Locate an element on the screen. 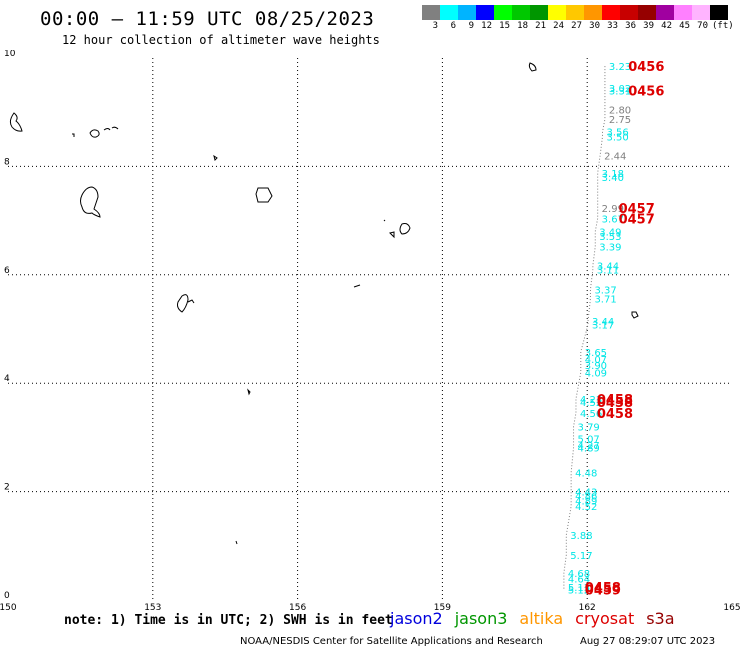  wave-height-label: 3.18 is located at coordinates (613, 174).